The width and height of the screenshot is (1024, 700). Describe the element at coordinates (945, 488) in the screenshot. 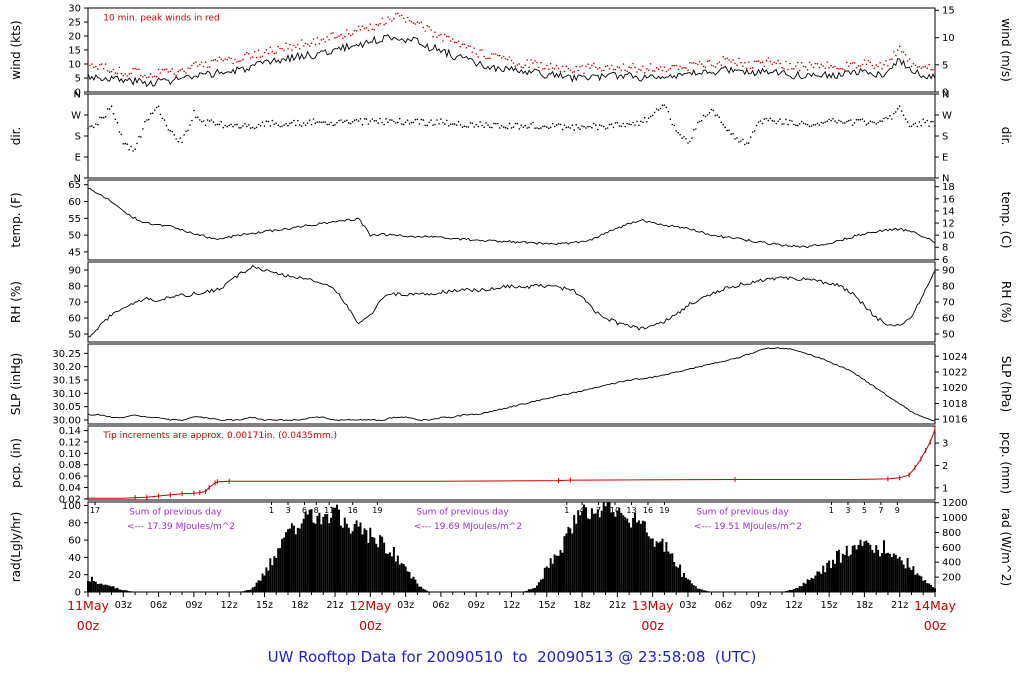

I see `y-tick-label-right: 1` at that location.